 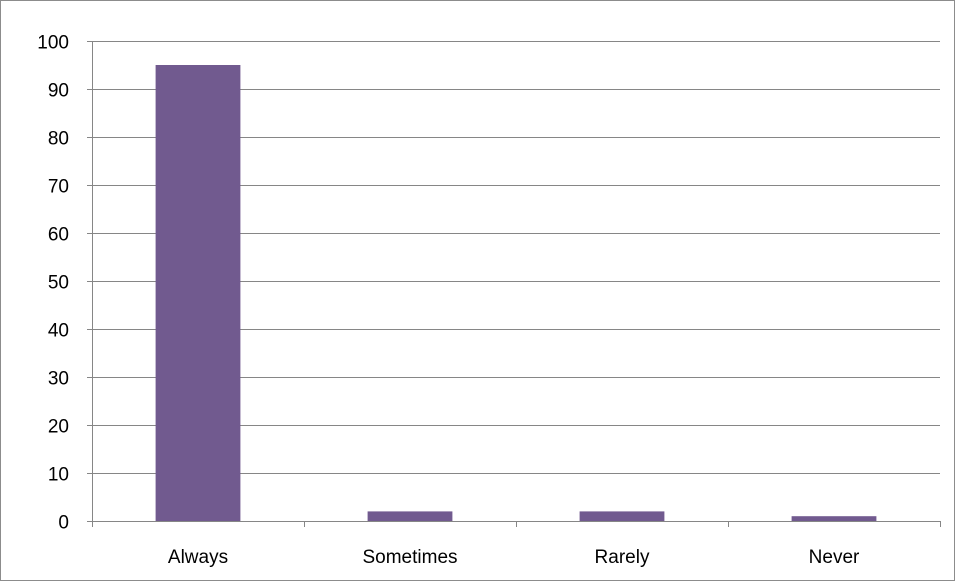 What do you see at coordinates (58, 427) in the screenshot?
I see `y-tick-label: 20` at bounding box center [58, 427].